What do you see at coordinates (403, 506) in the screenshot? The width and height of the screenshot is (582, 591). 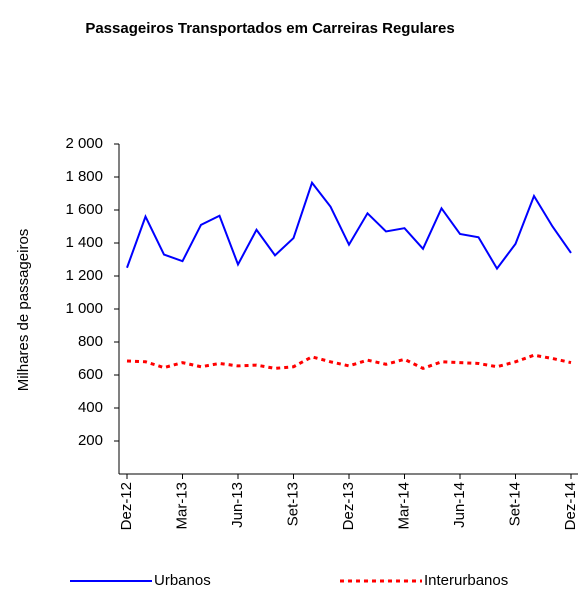 I see `x-tick-label: Mar-14` at bounding box center [403, 506].